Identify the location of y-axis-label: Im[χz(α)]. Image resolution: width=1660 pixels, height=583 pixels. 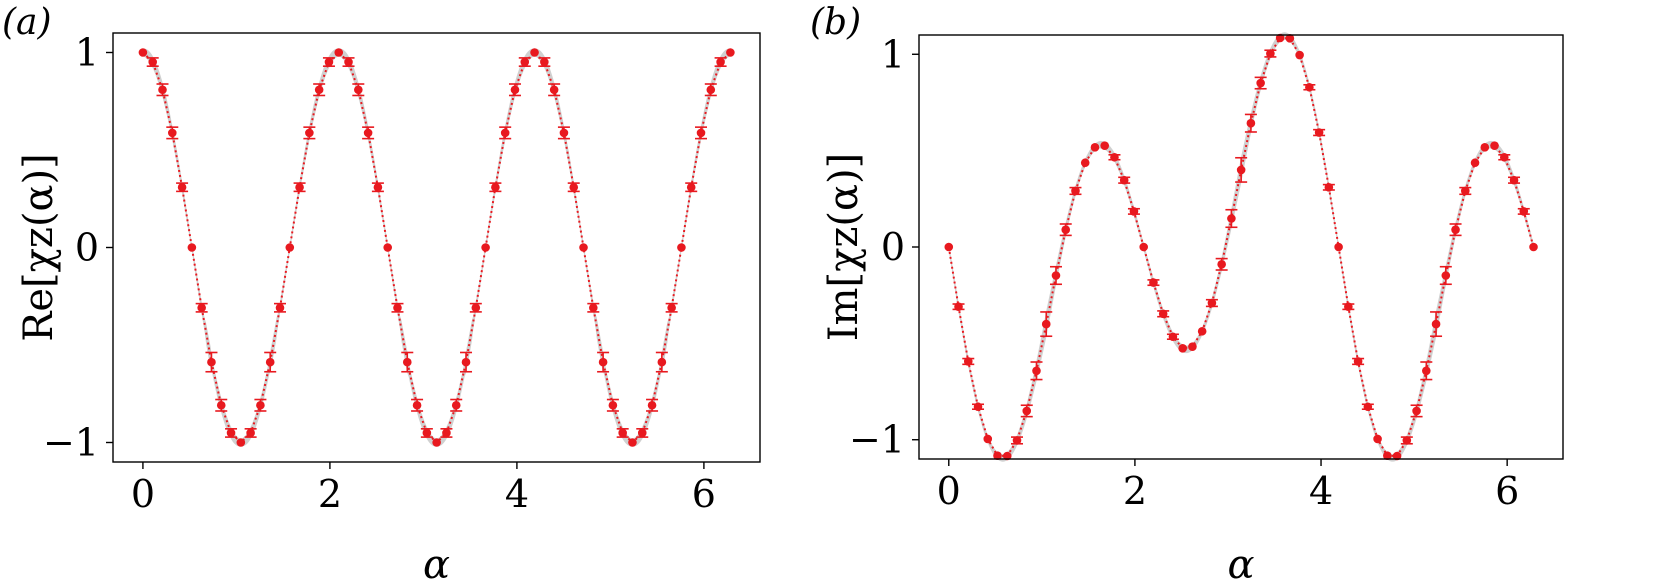
(844, 247).